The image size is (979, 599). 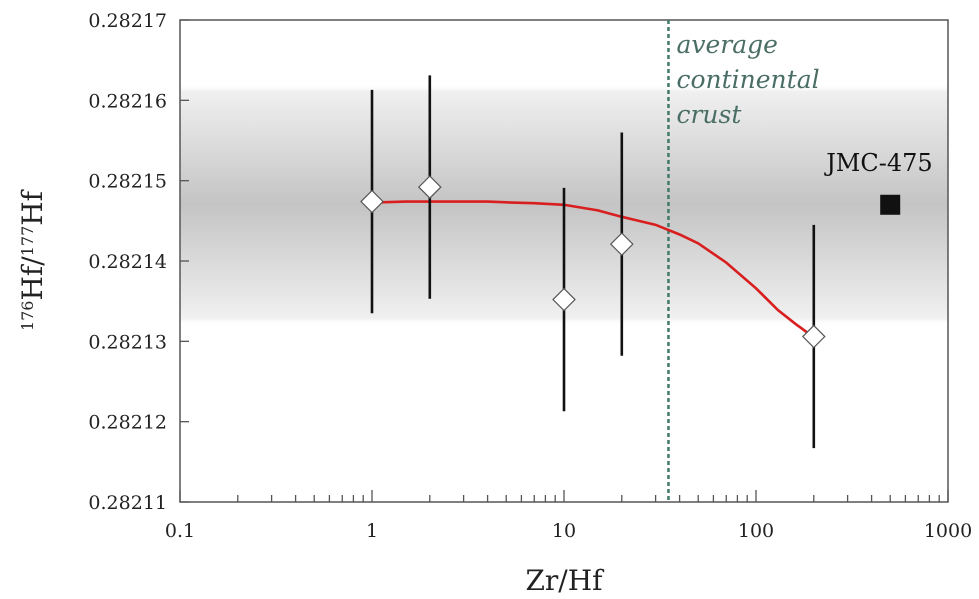 I want to click on reference-label: JMC-475, so click(x=877, y=163).